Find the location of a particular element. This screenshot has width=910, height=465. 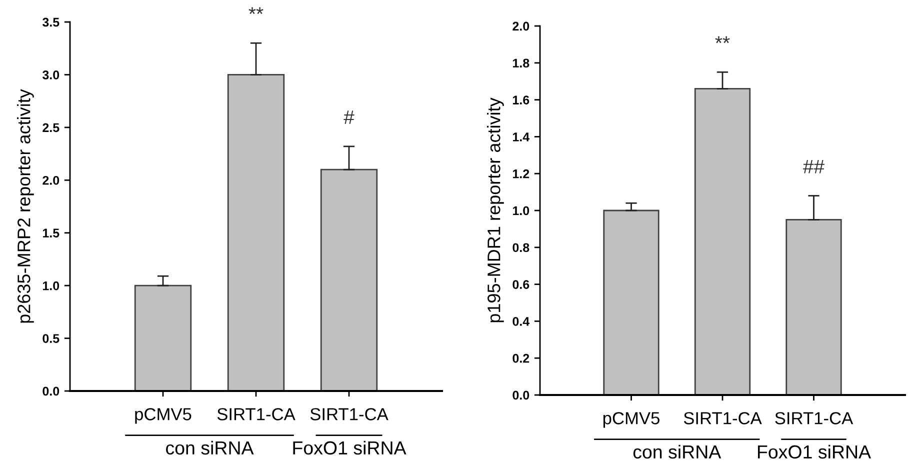

y-axis-title: p195-MDR1 reporter activity is located at coordinates (495, 210).